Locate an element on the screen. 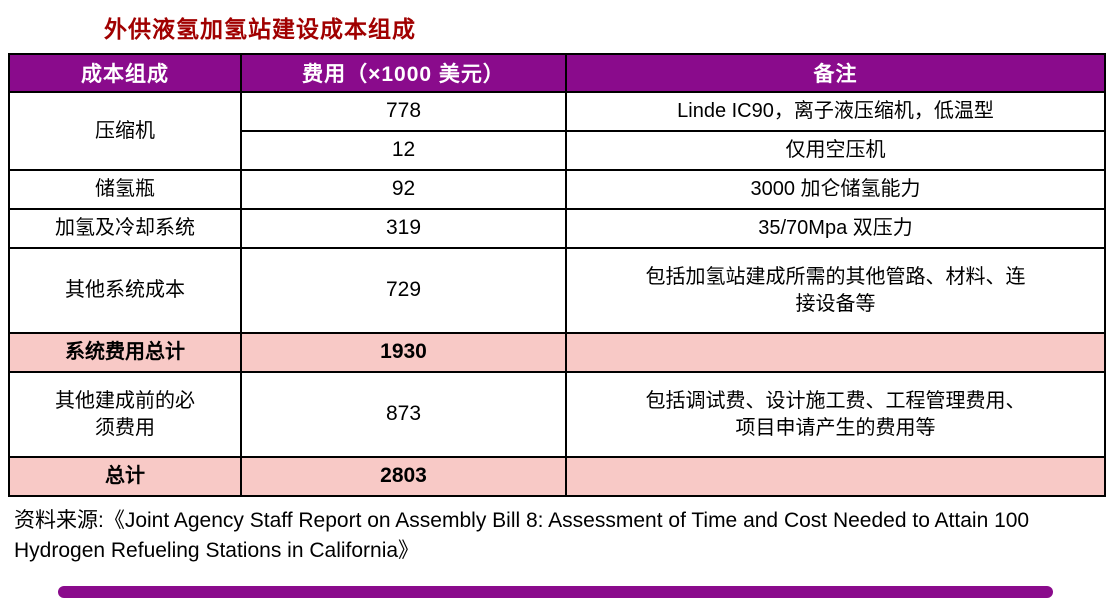  row-compressor-1: 压缩机 778 Linde IC90，离子液压缩机，低温型 is located at coordinates (557, 131).